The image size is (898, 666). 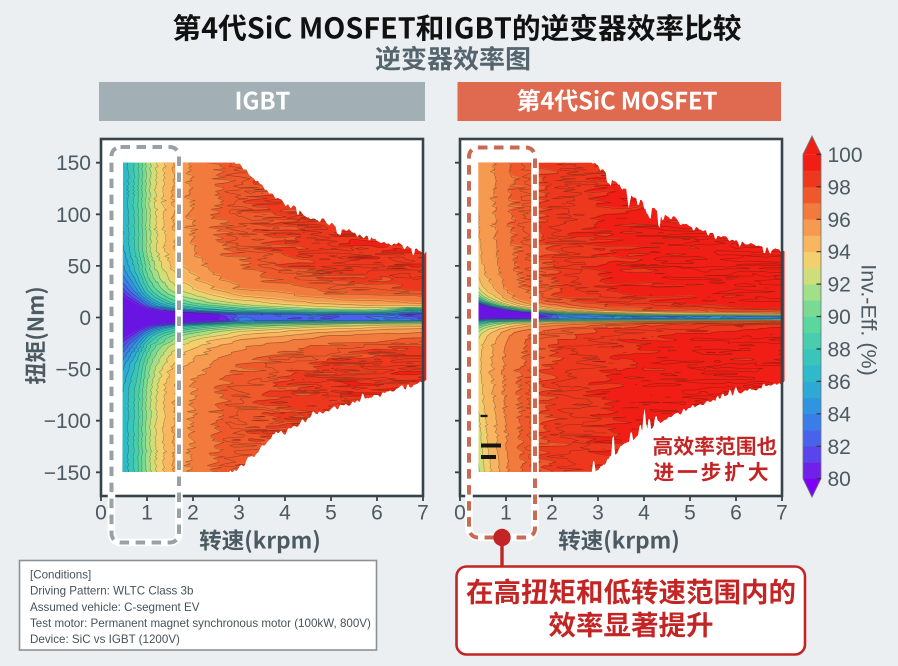 I want to click on svg-text: [Conditions], so click(x=60, y=575).